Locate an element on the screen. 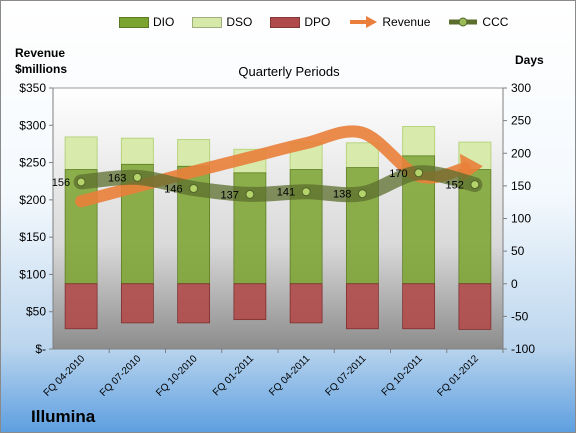  left-axis-tick-label: $350 is located at coordinates (32, 88).